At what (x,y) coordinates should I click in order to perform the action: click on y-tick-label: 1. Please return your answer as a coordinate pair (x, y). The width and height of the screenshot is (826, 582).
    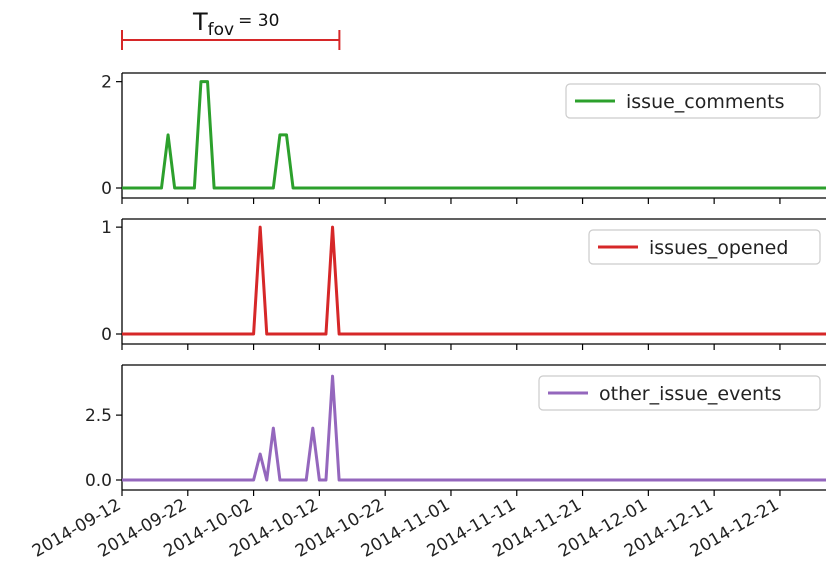
    Looking at the image, I should click on (106, 228).